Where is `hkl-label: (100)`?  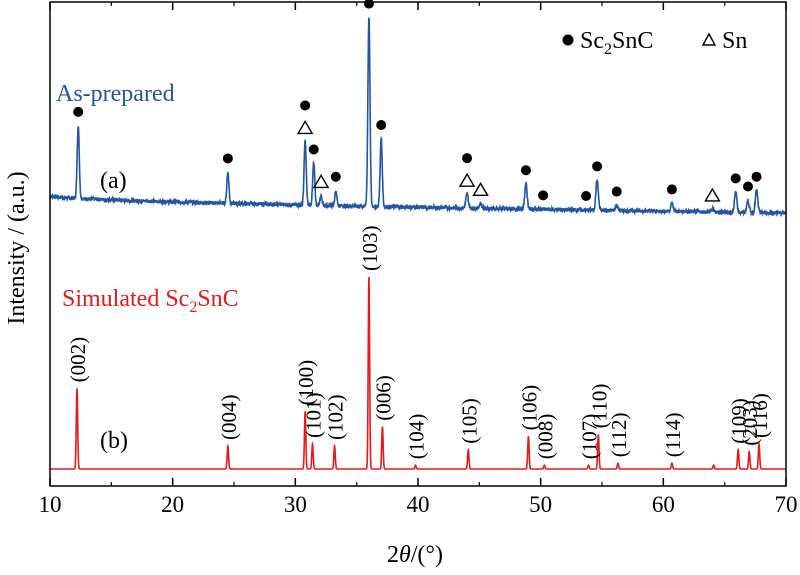
hkl-label: (100) is located at coordinates (306, 383).